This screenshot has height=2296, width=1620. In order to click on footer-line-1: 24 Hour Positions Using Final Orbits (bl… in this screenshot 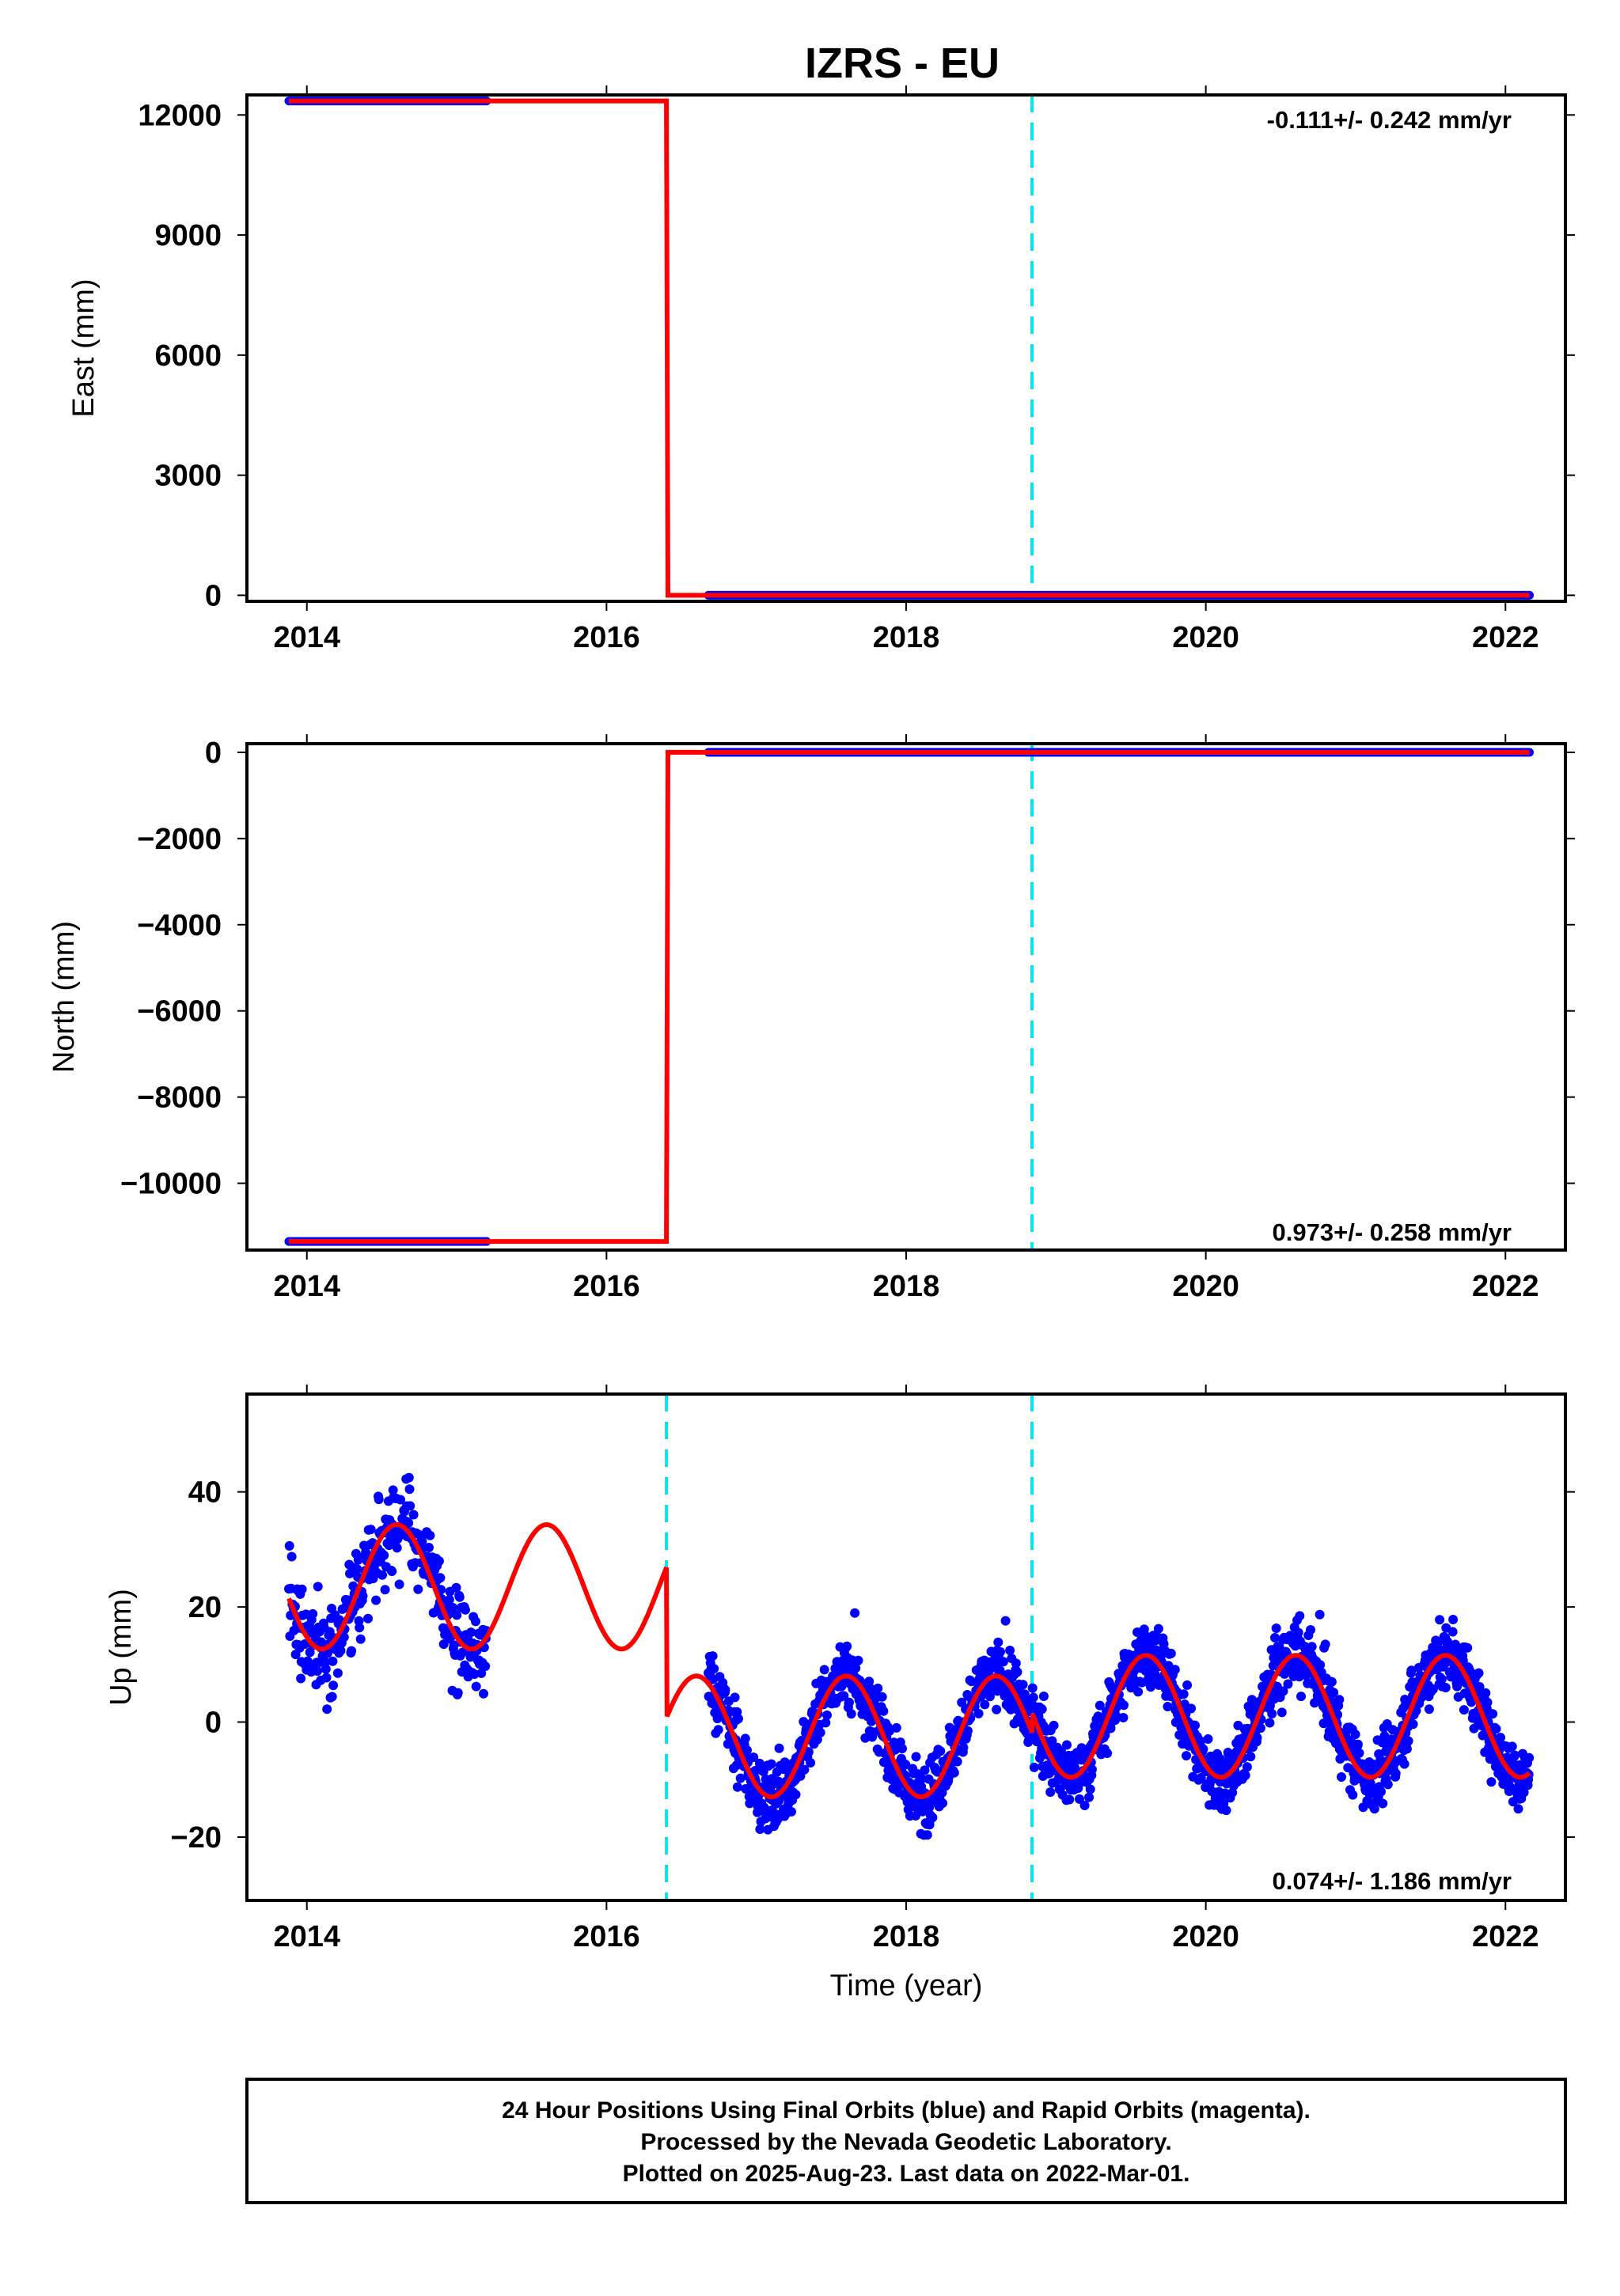, I will do `click(906, 2110)`.